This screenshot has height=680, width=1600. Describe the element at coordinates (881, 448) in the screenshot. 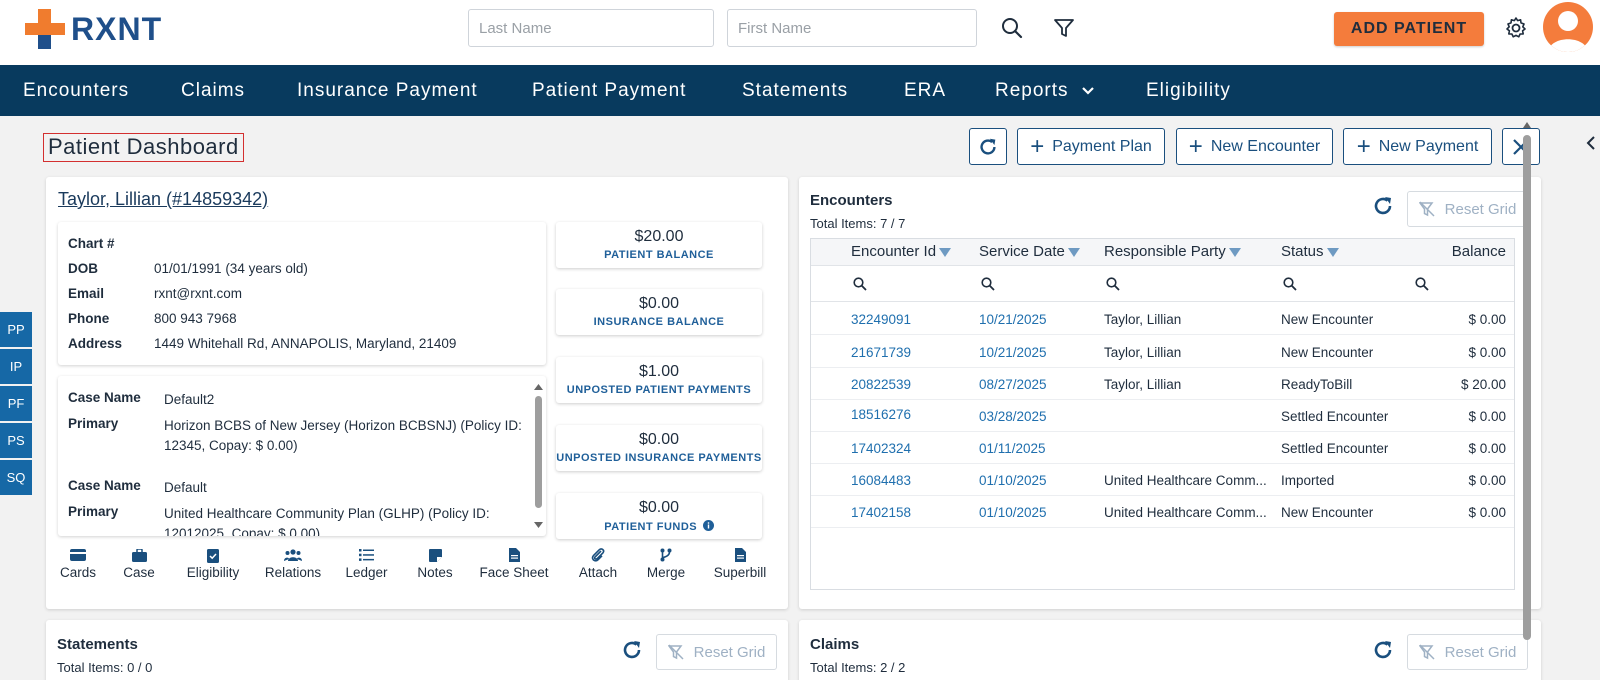

I see `encounter-id-link: 17402324` at that location.